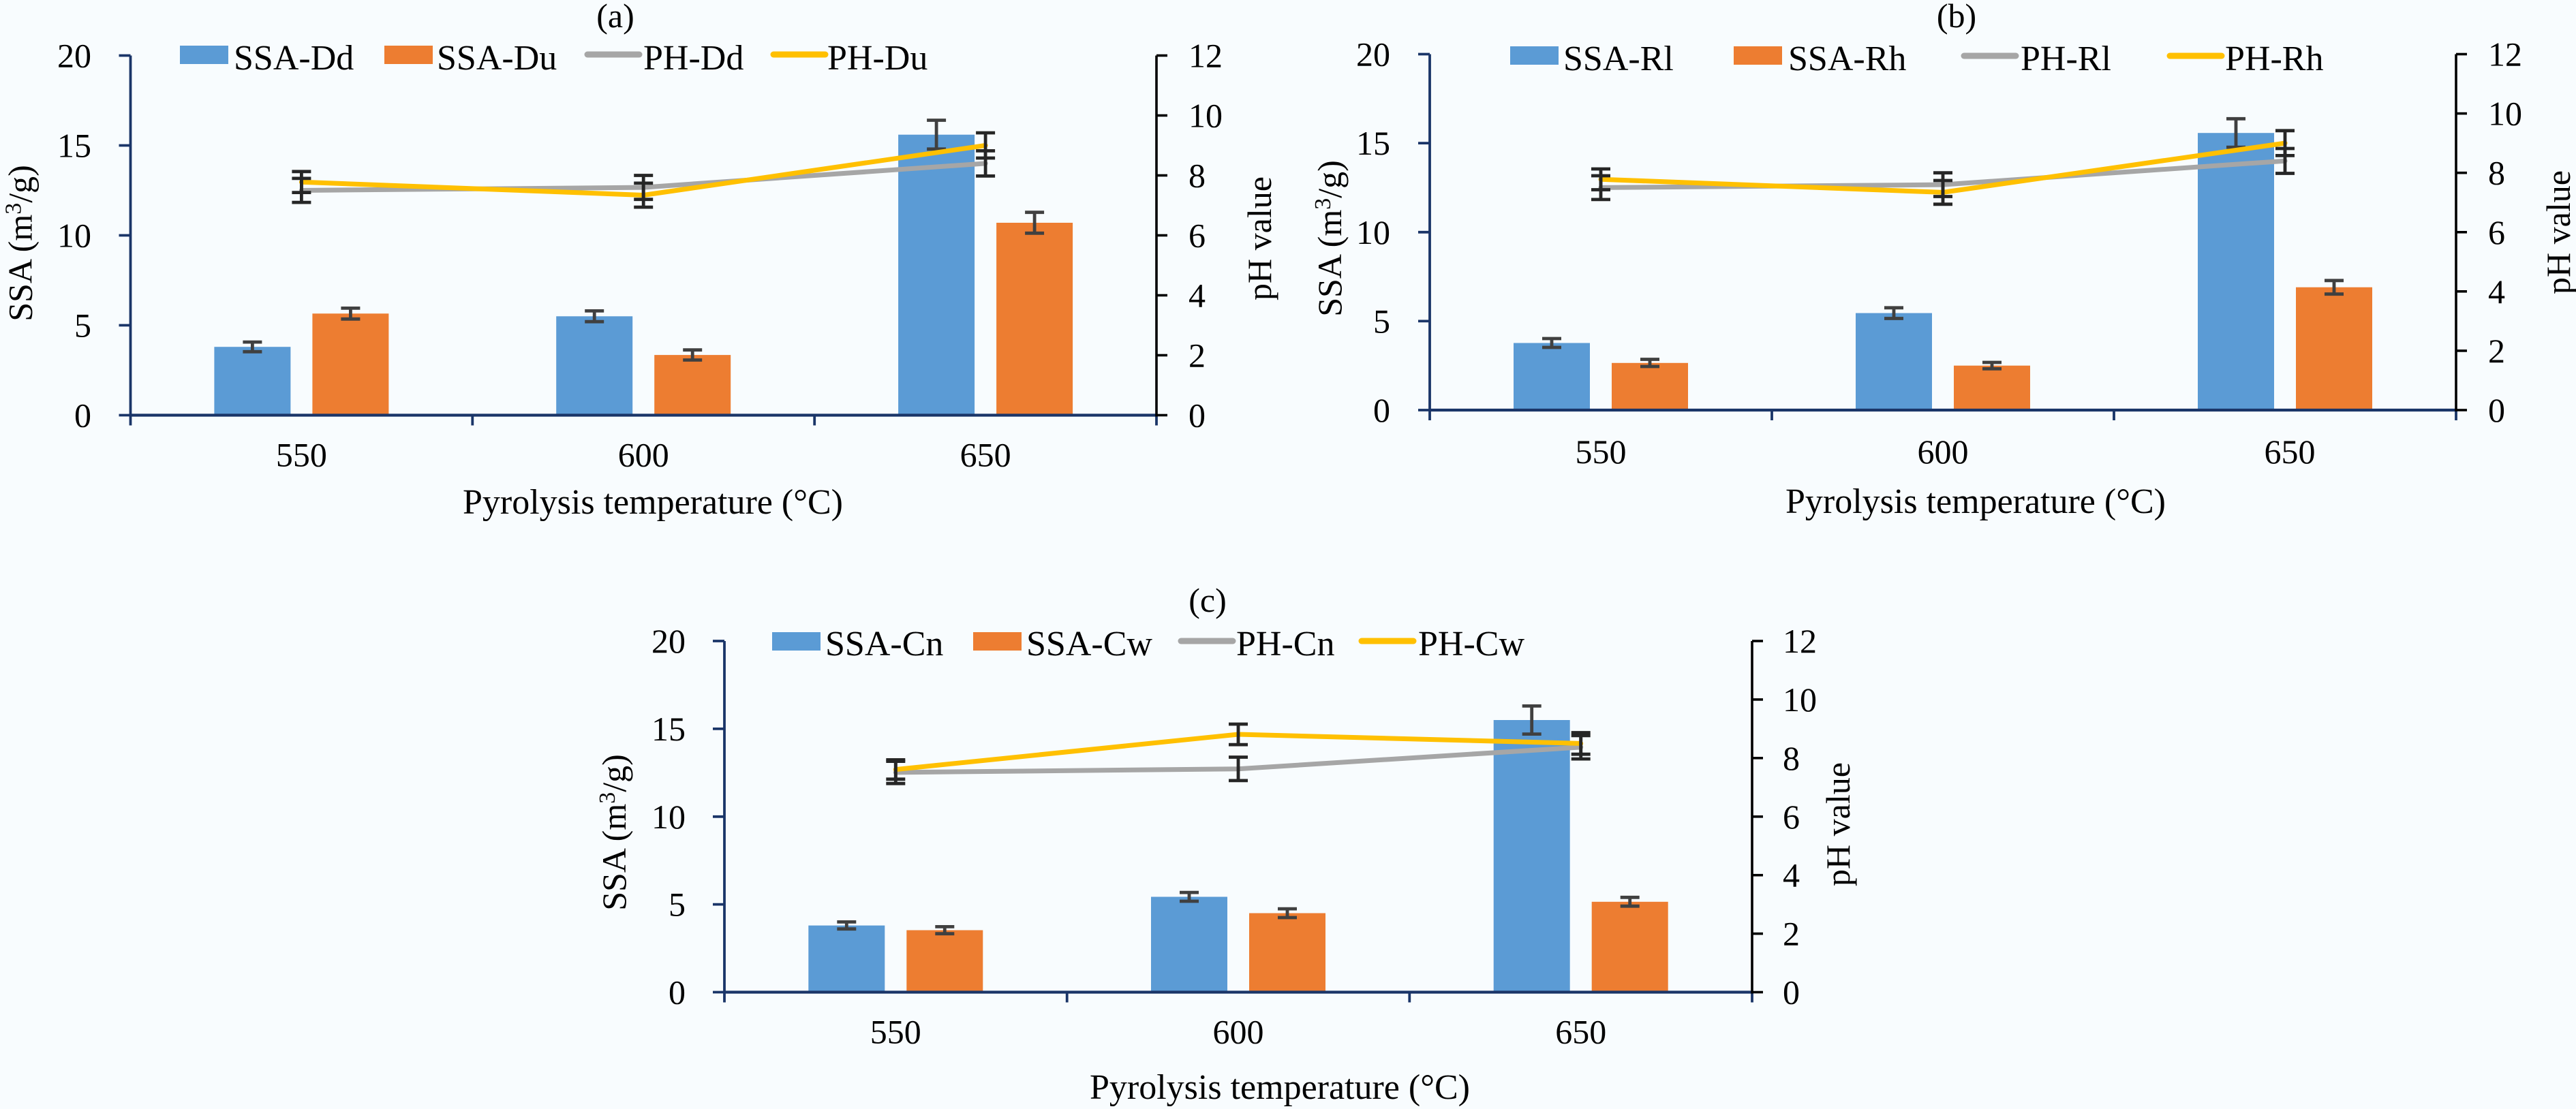  Describe the element at coordinates (1957, 18) in the screenshot. I see `svg-text: (b)` at that location.